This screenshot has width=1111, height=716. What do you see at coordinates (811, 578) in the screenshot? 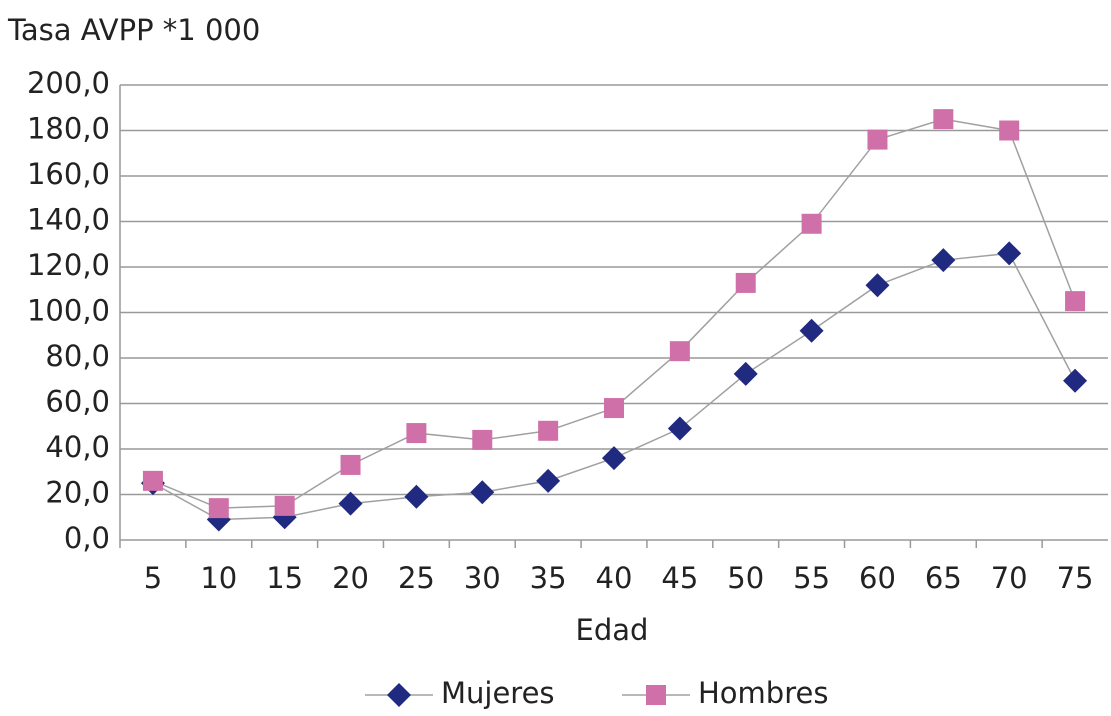
I see `x-tick-label: 55` at bounding box center [811, 578].